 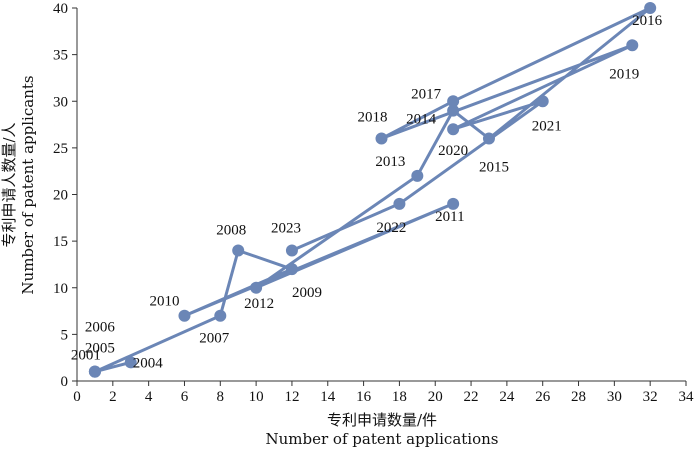 What do you see at coordinates (291, 397) in the screenshot?
I see `x-tick-label: 12` at bounding box center [291, 397].